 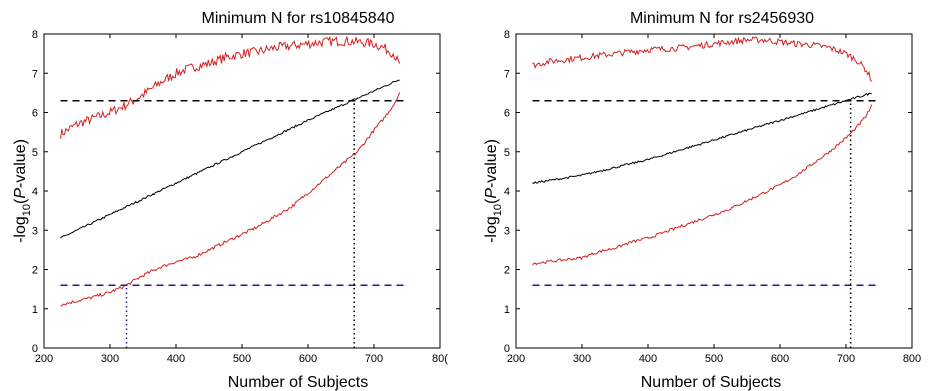 I want to click on chart-title: Minimum N for rs10845840, so click(x=298, y=18).